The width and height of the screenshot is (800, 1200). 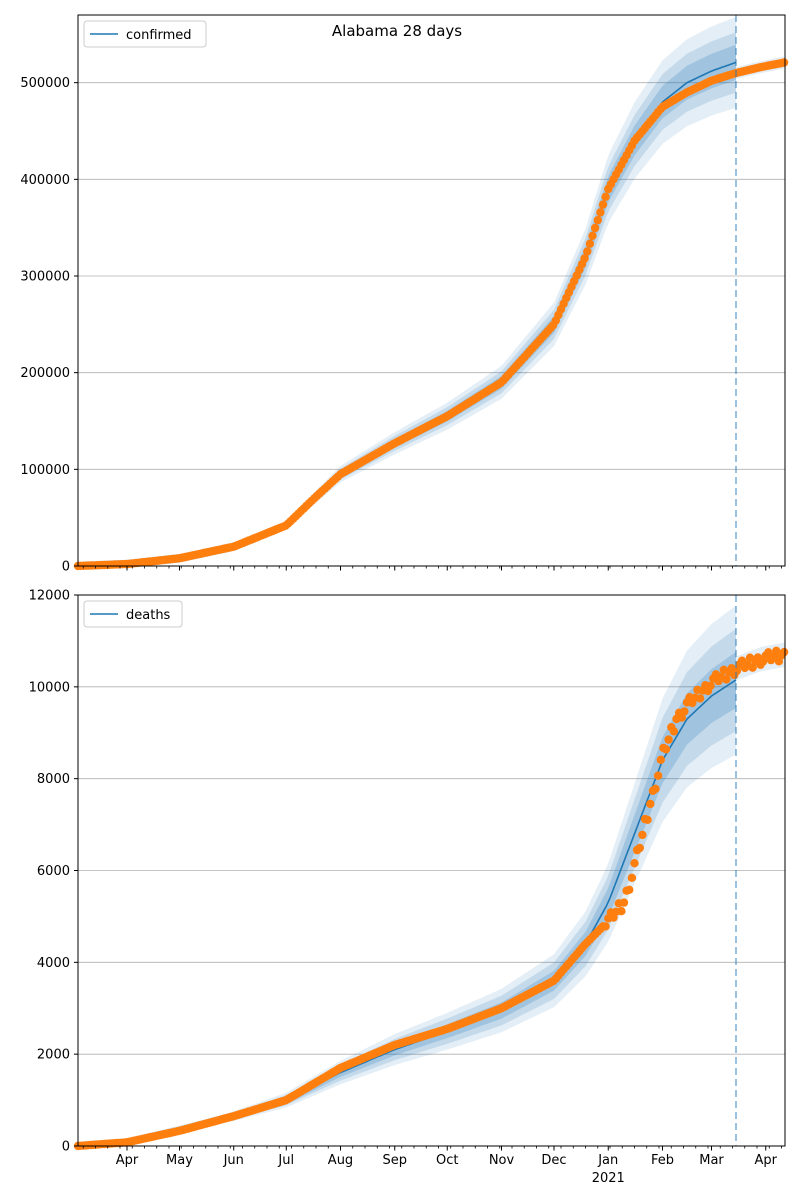 I want to click on deaths-legend-box, so click(x=133, y=614).